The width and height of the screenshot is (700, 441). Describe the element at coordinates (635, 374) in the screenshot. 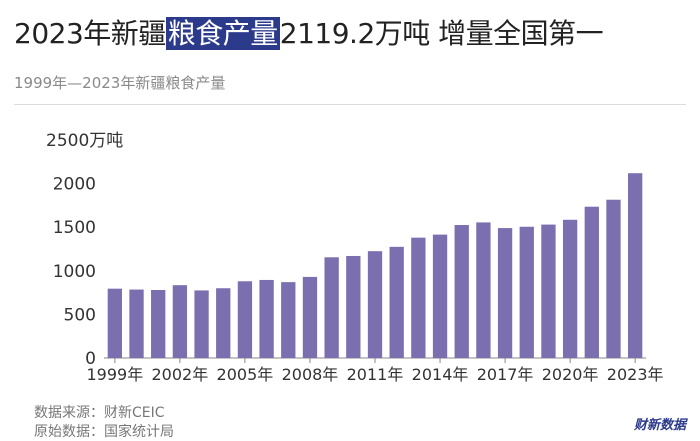

I see `x-tick-label: 2023年` at that location.